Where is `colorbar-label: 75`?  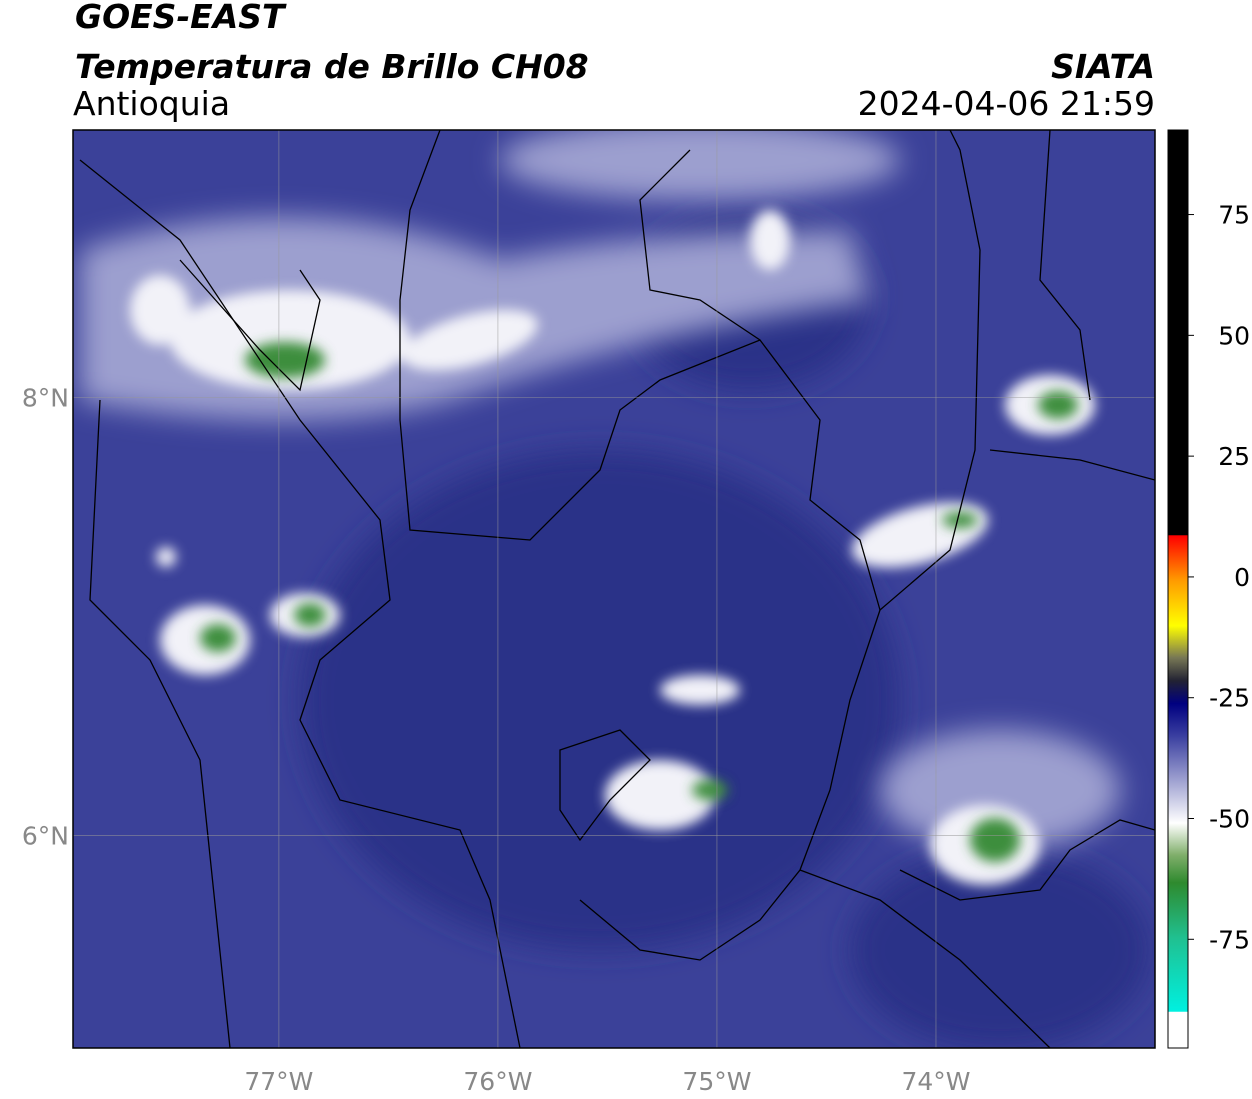 colorbar-label: 75 is located at coordinates (1234, 215).